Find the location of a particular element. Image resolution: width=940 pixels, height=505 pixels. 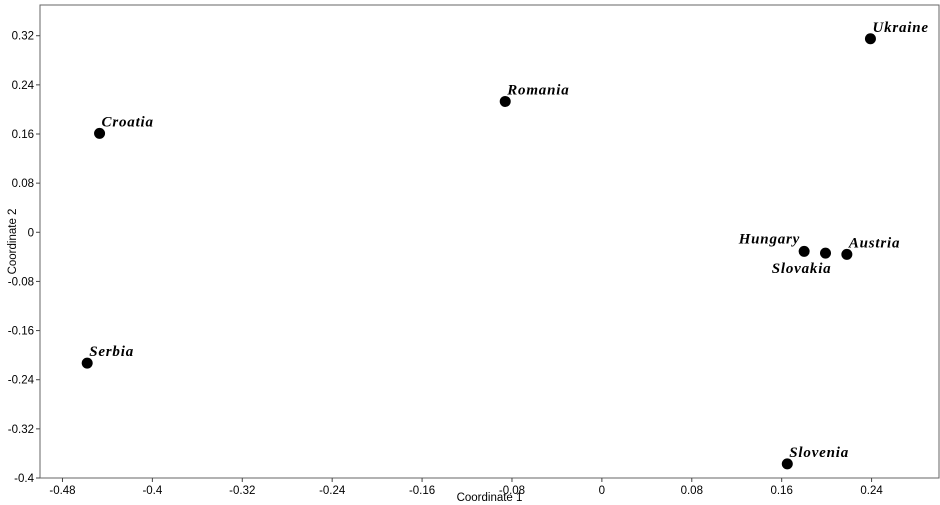

x-axis-title: Coordinate 1 is located at coordinates (490, 498).